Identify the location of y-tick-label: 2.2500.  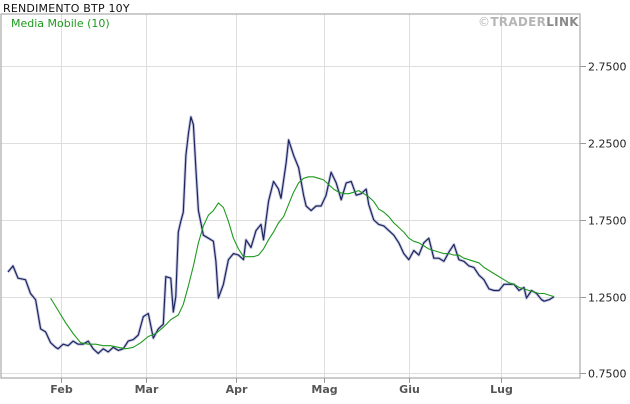
(607, 144).